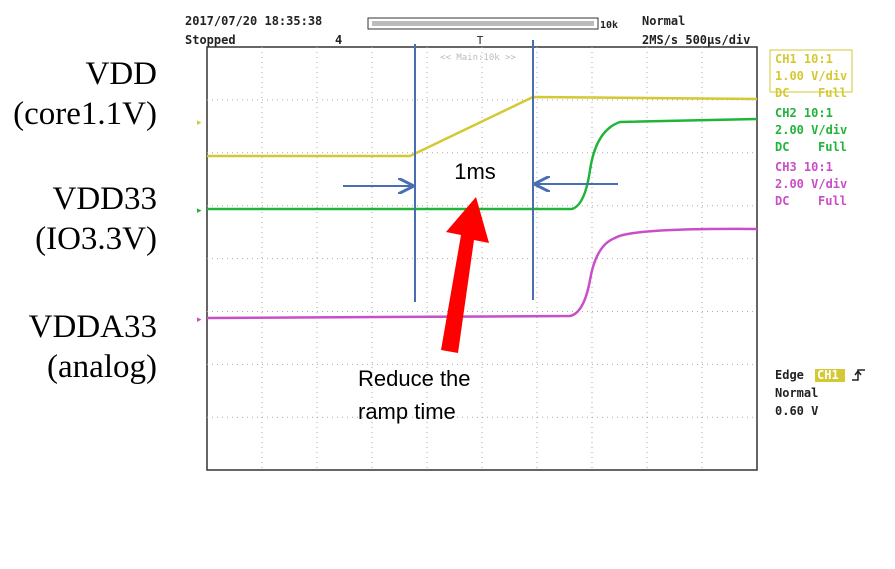  Describe the element at coordinates (796, 393) in the screenshot. I see `trigger-mode: Normal` at that location.